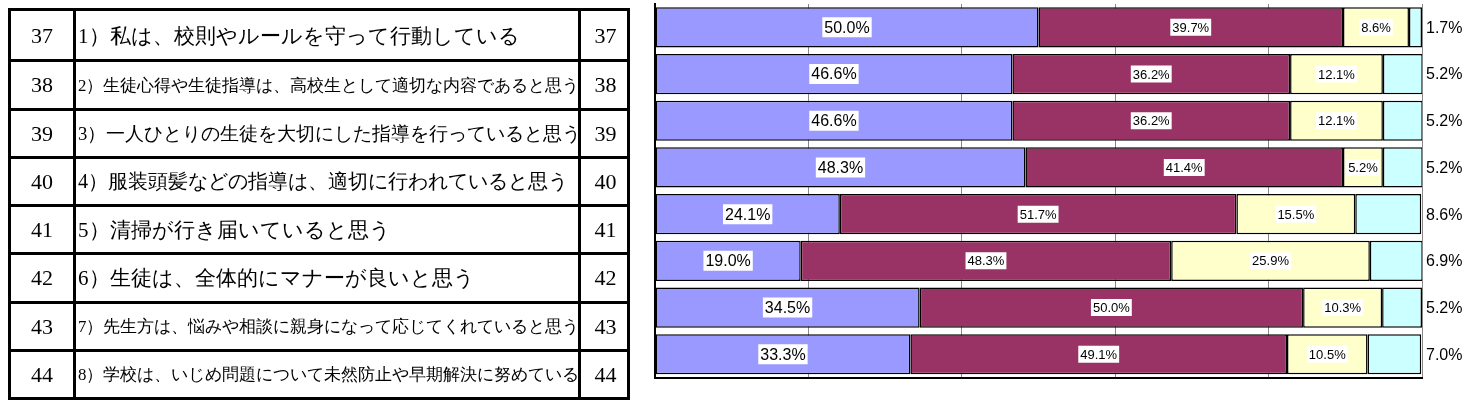  I want to click on data-label: 10.3%, so click(1343, 308).